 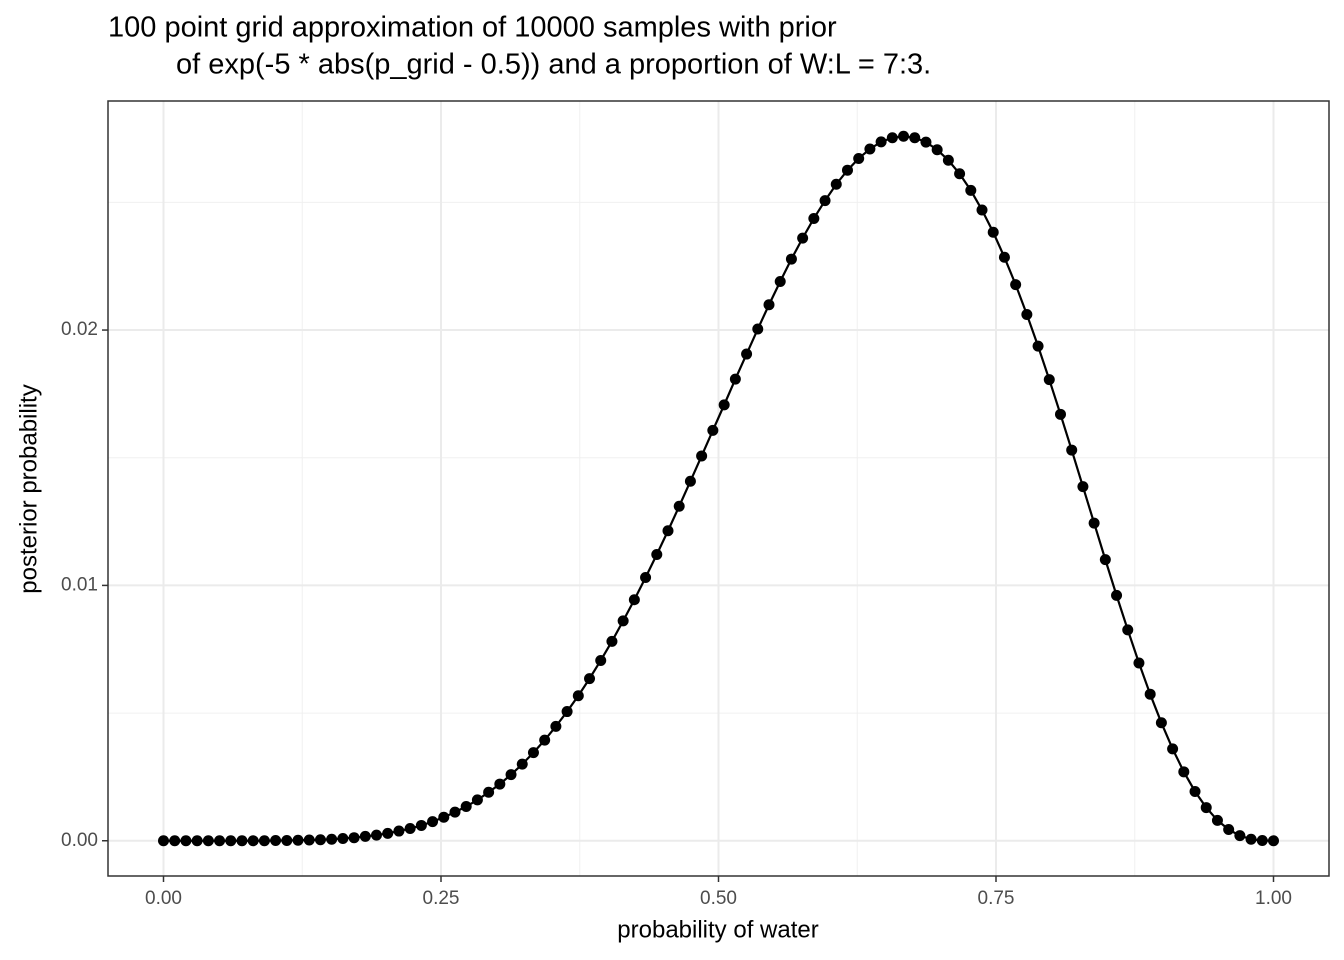 What do you see at coordinates (79, 840) in the screenshot?
I see `y-tick-label: 0.00` at bounding box center [79, 840].